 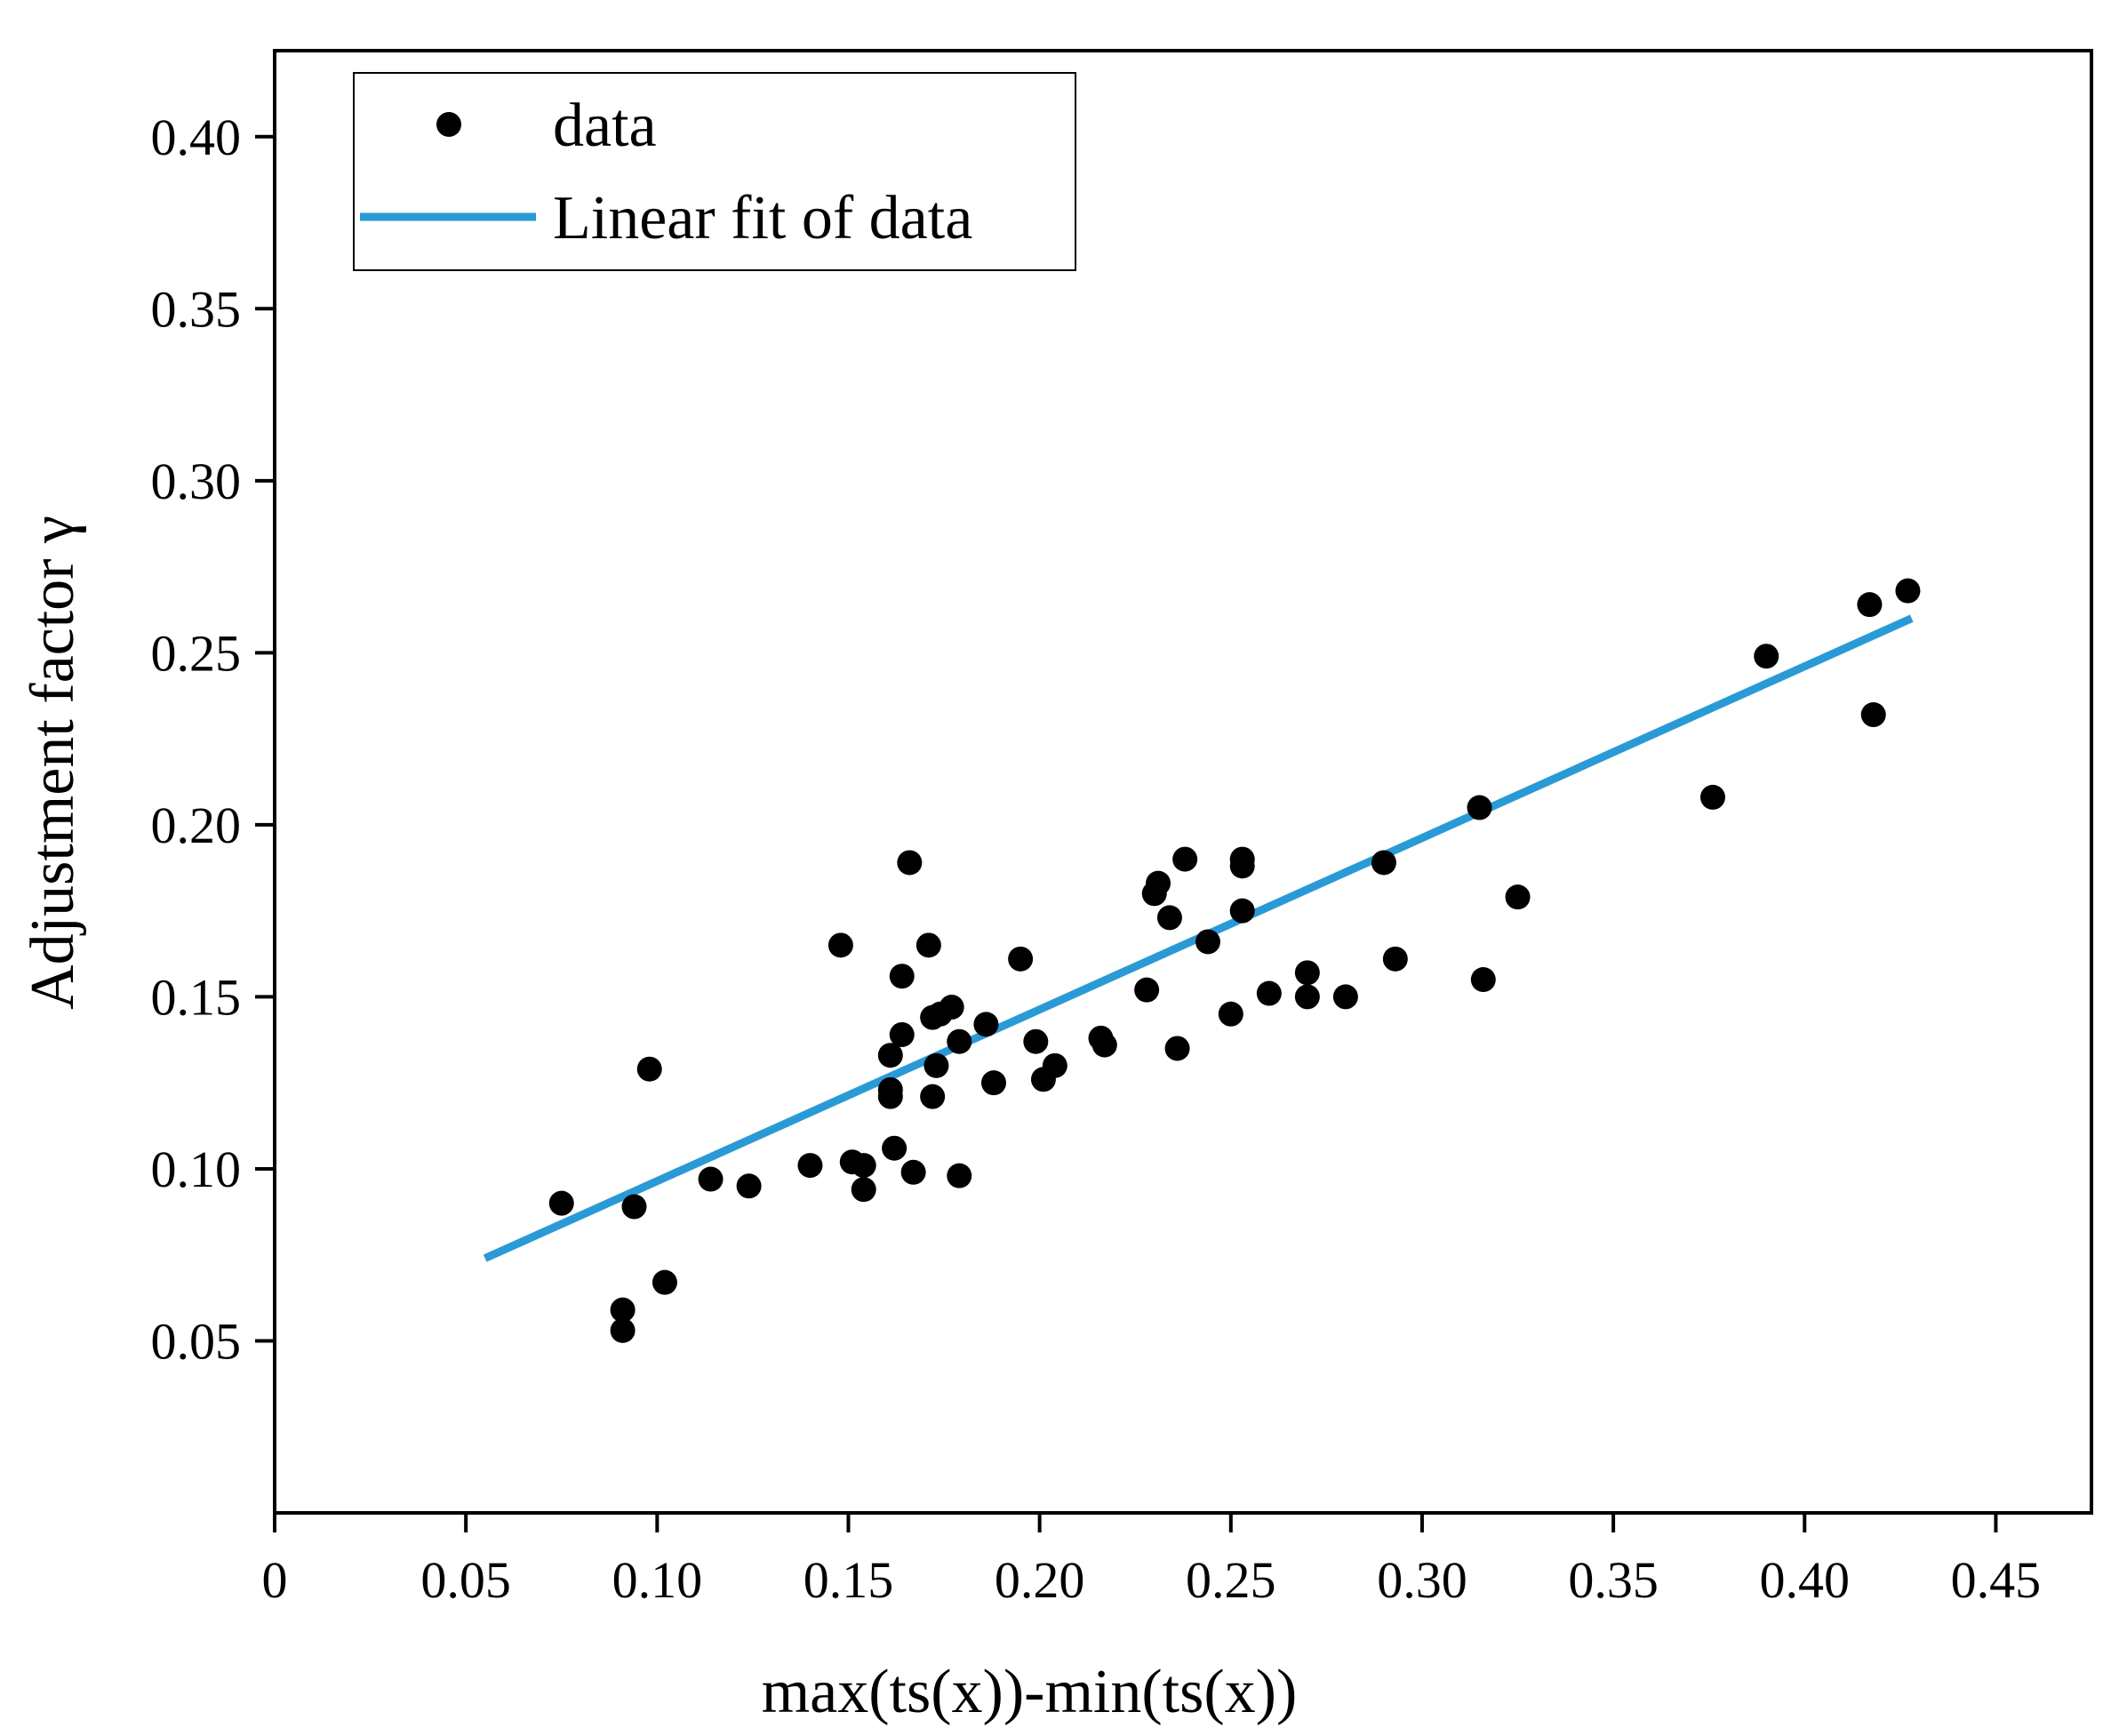 I want to click on legend-box, so click(x=714, y=171).